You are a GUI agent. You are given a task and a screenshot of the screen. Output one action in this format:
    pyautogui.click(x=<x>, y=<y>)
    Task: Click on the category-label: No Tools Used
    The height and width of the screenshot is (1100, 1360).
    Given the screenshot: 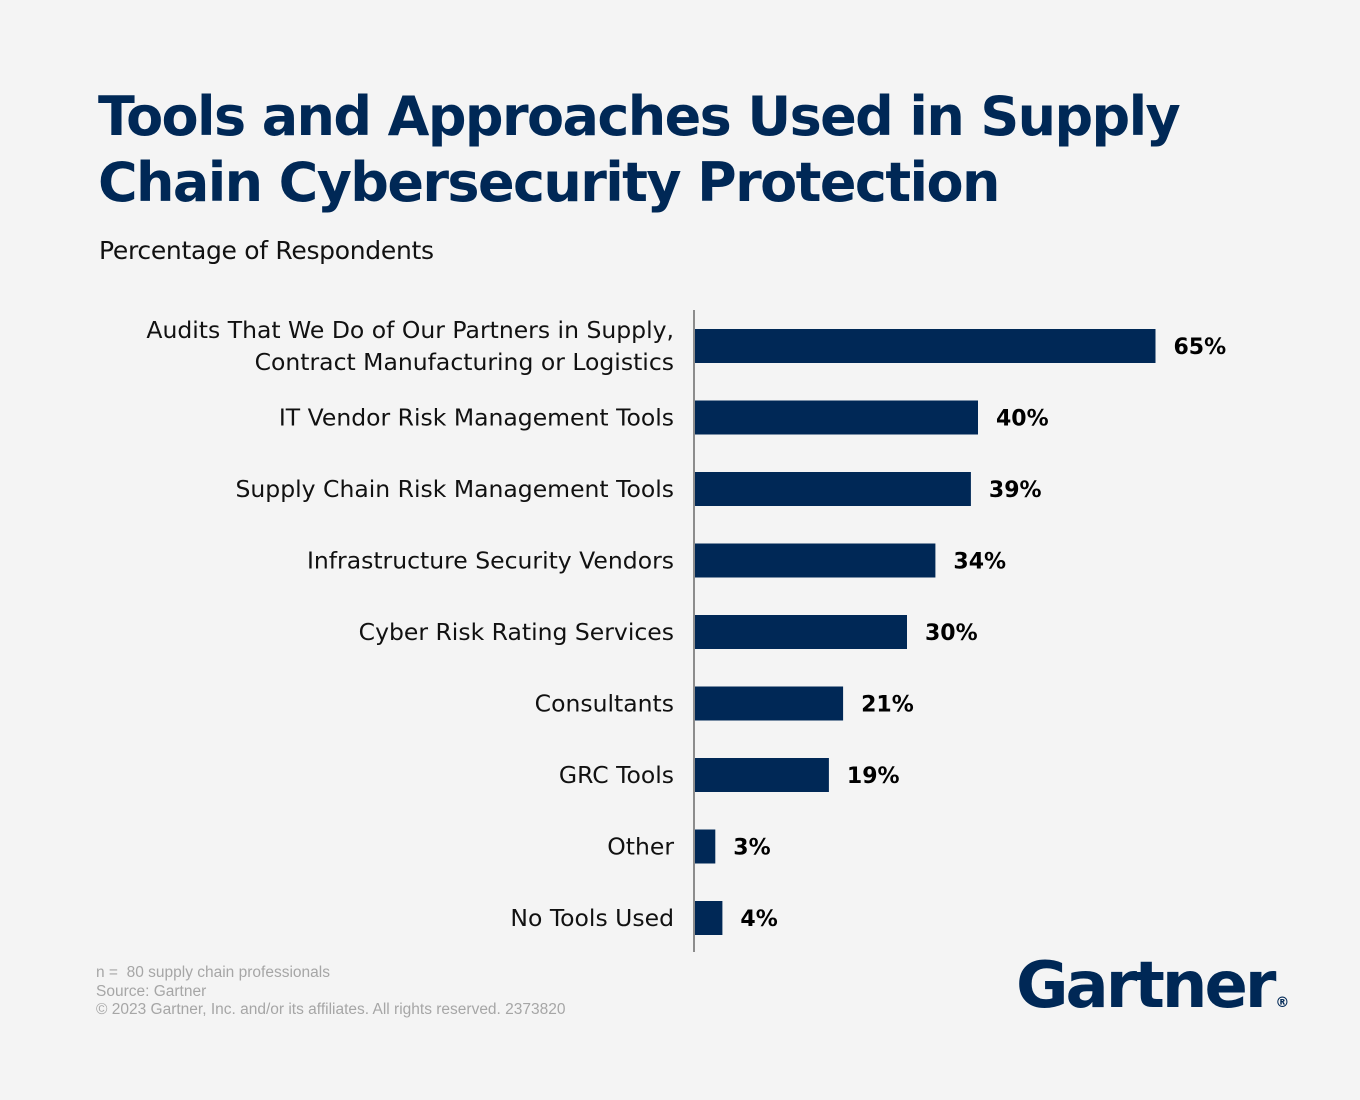 What is the action you would take?
    pyautogui.click(x=592, y=918)
    